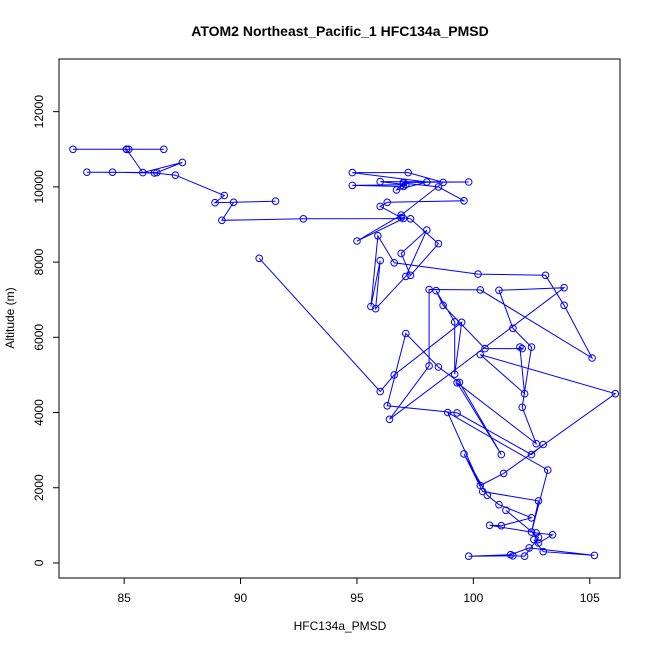 The image size is (650, 650). I want to click on y-tick-label: 2000, so click(39, 487).